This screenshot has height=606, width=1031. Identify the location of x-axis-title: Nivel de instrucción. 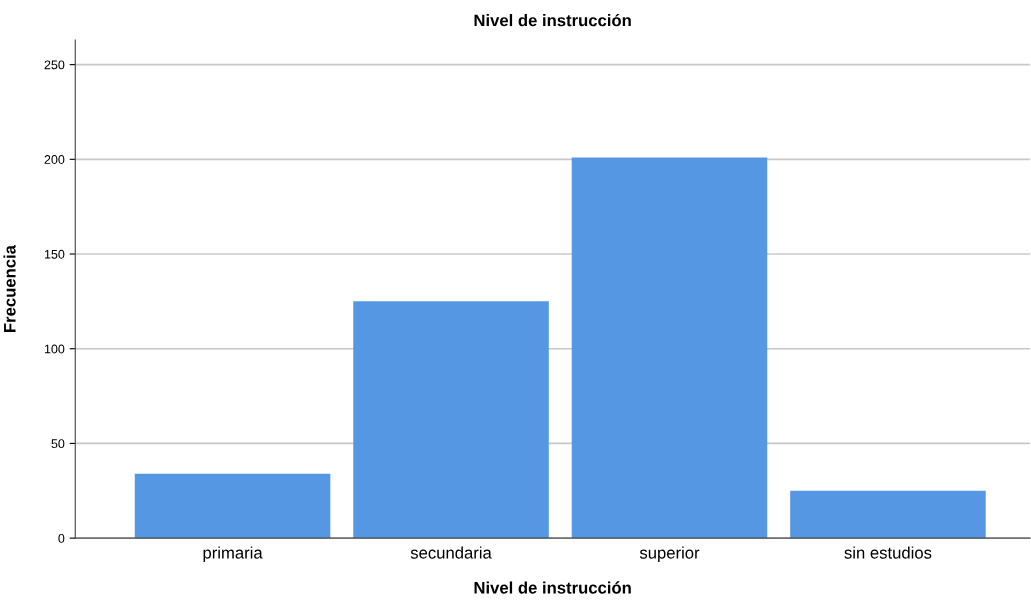
(552, 587).